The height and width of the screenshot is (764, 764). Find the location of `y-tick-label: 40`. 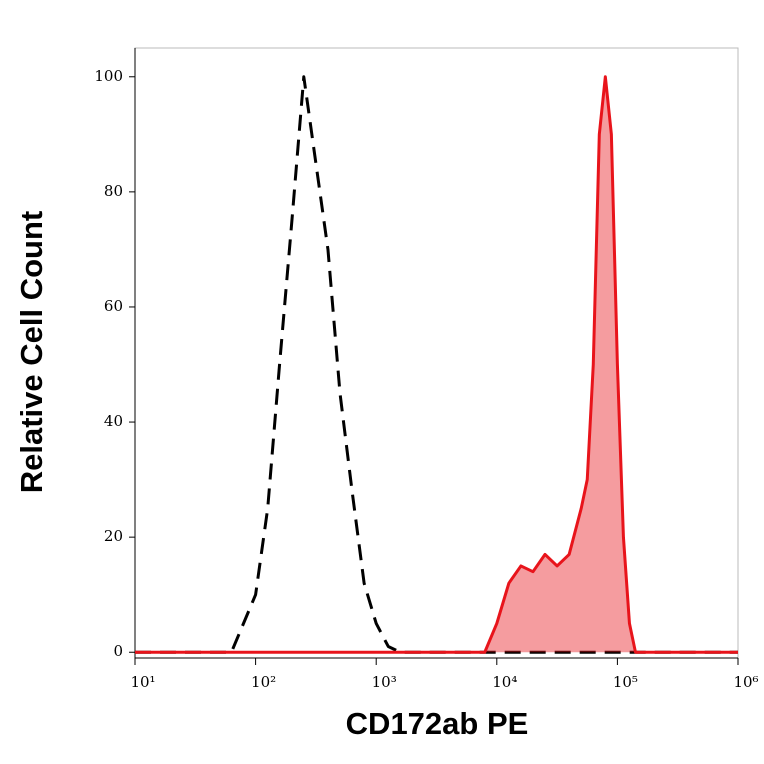

y-tick-label: 40 is located at coordinates (113, 421).